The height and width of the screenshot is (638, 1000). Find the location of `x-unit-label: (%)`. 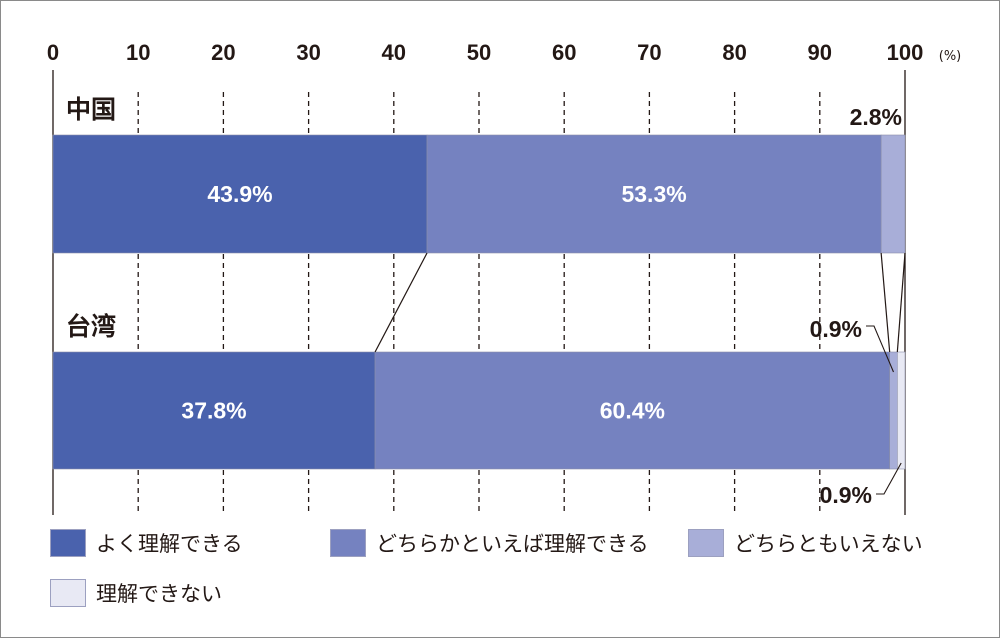

x-unit-label: (%) is located at coordinates (950, 56).